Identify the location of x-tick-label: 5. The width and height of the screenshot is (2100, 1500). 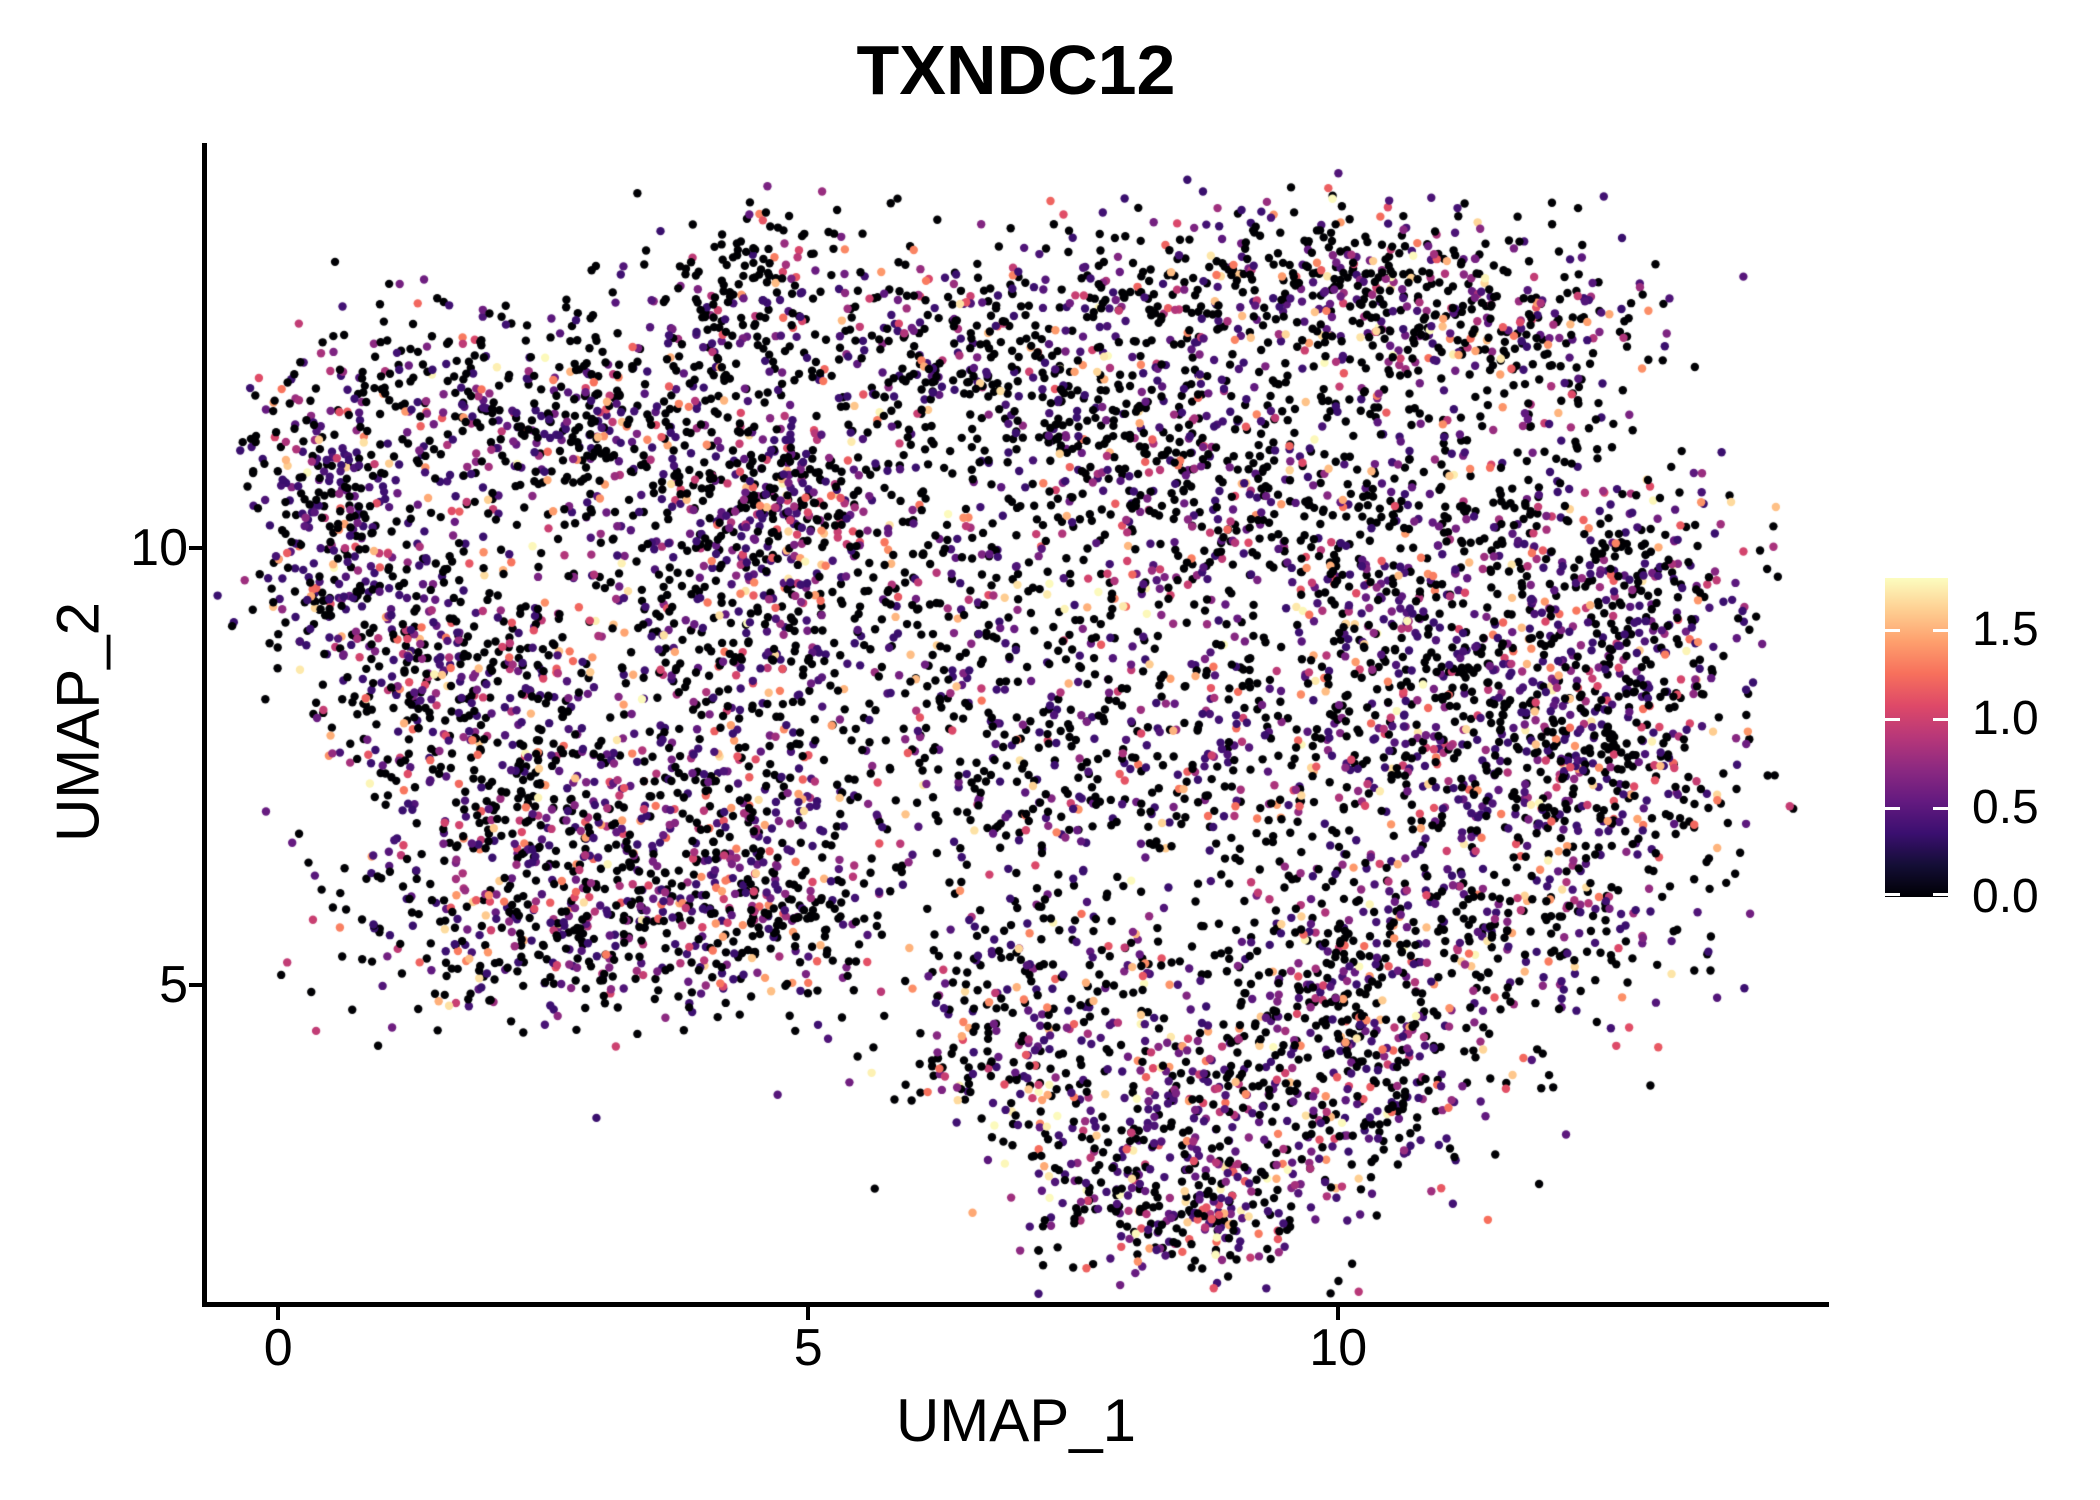
(808, 1348).